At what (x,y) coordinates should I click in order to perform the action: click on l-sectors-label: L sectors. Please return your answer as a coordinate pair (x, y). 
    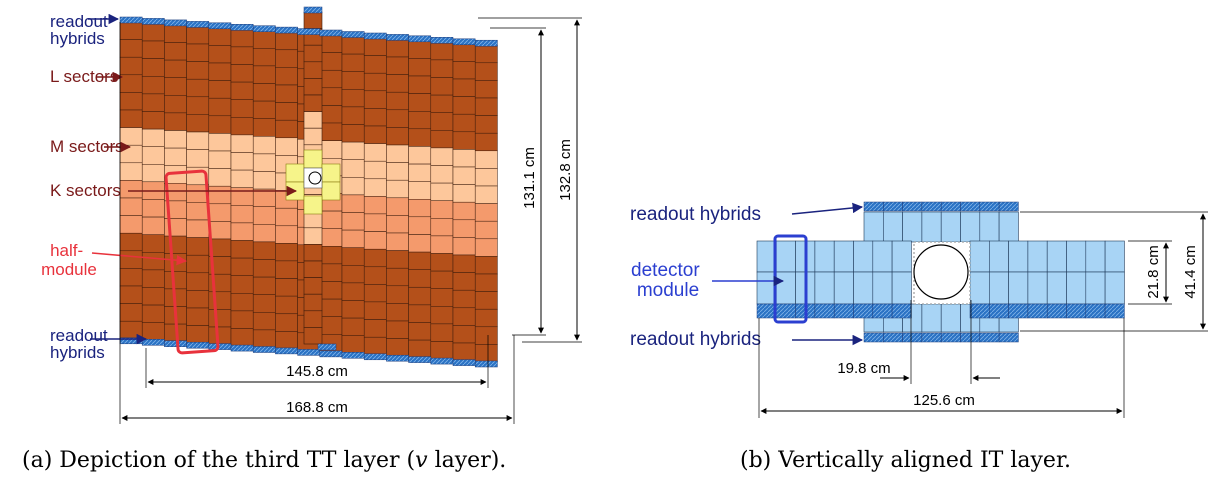
    Looking at the image, I should click on (84, 76).